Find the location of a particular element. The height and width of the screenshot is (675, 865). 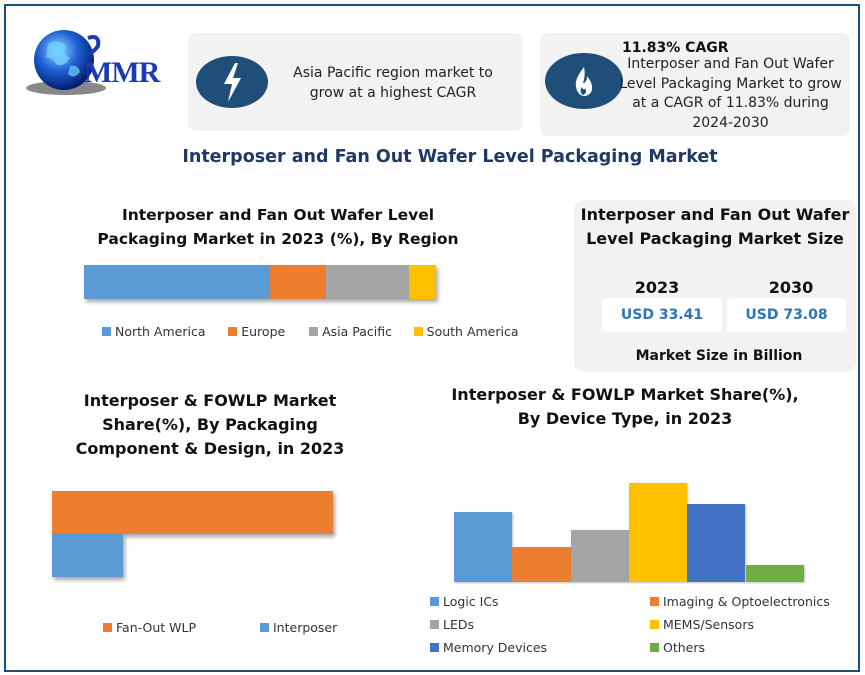

region-bar-segment-south-america is located at coordinates (422, 282).